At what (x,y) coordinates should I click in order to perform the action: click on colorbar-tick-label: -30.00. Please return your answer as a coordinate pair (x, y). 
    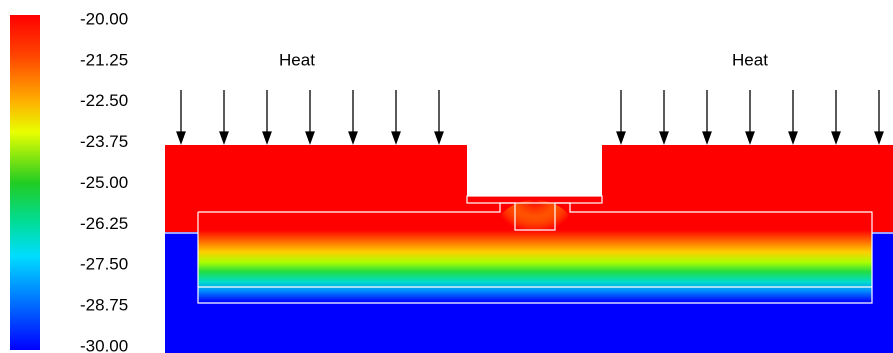
    Looking at the image, I should click on (104, 344).